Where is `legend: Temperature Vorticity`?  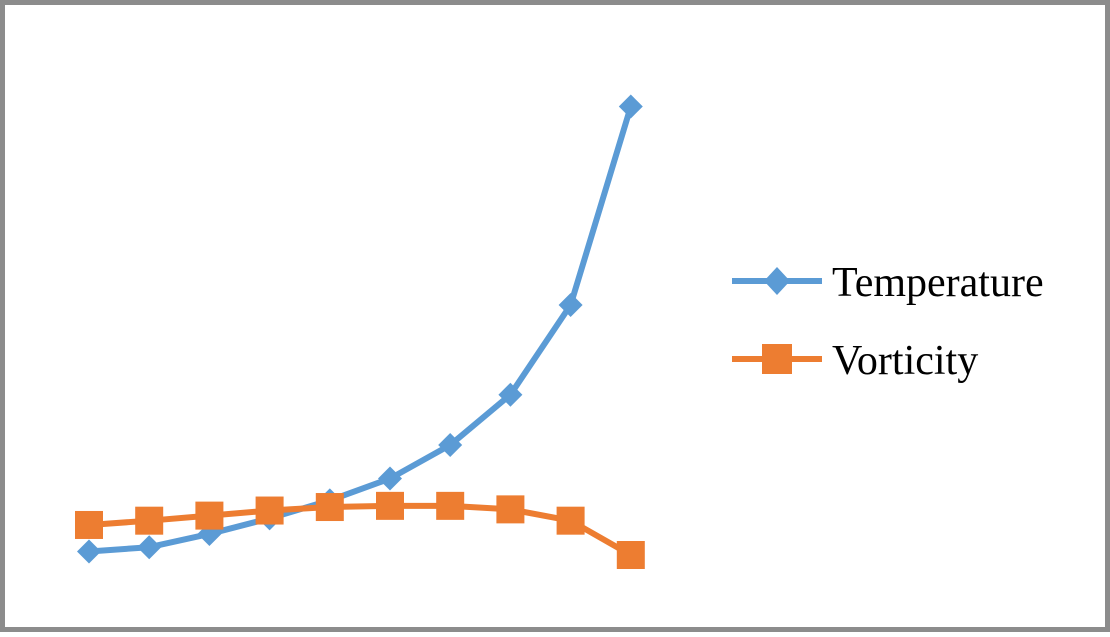 legend: Temperature Vorticity is located at coordinates (888, 322).